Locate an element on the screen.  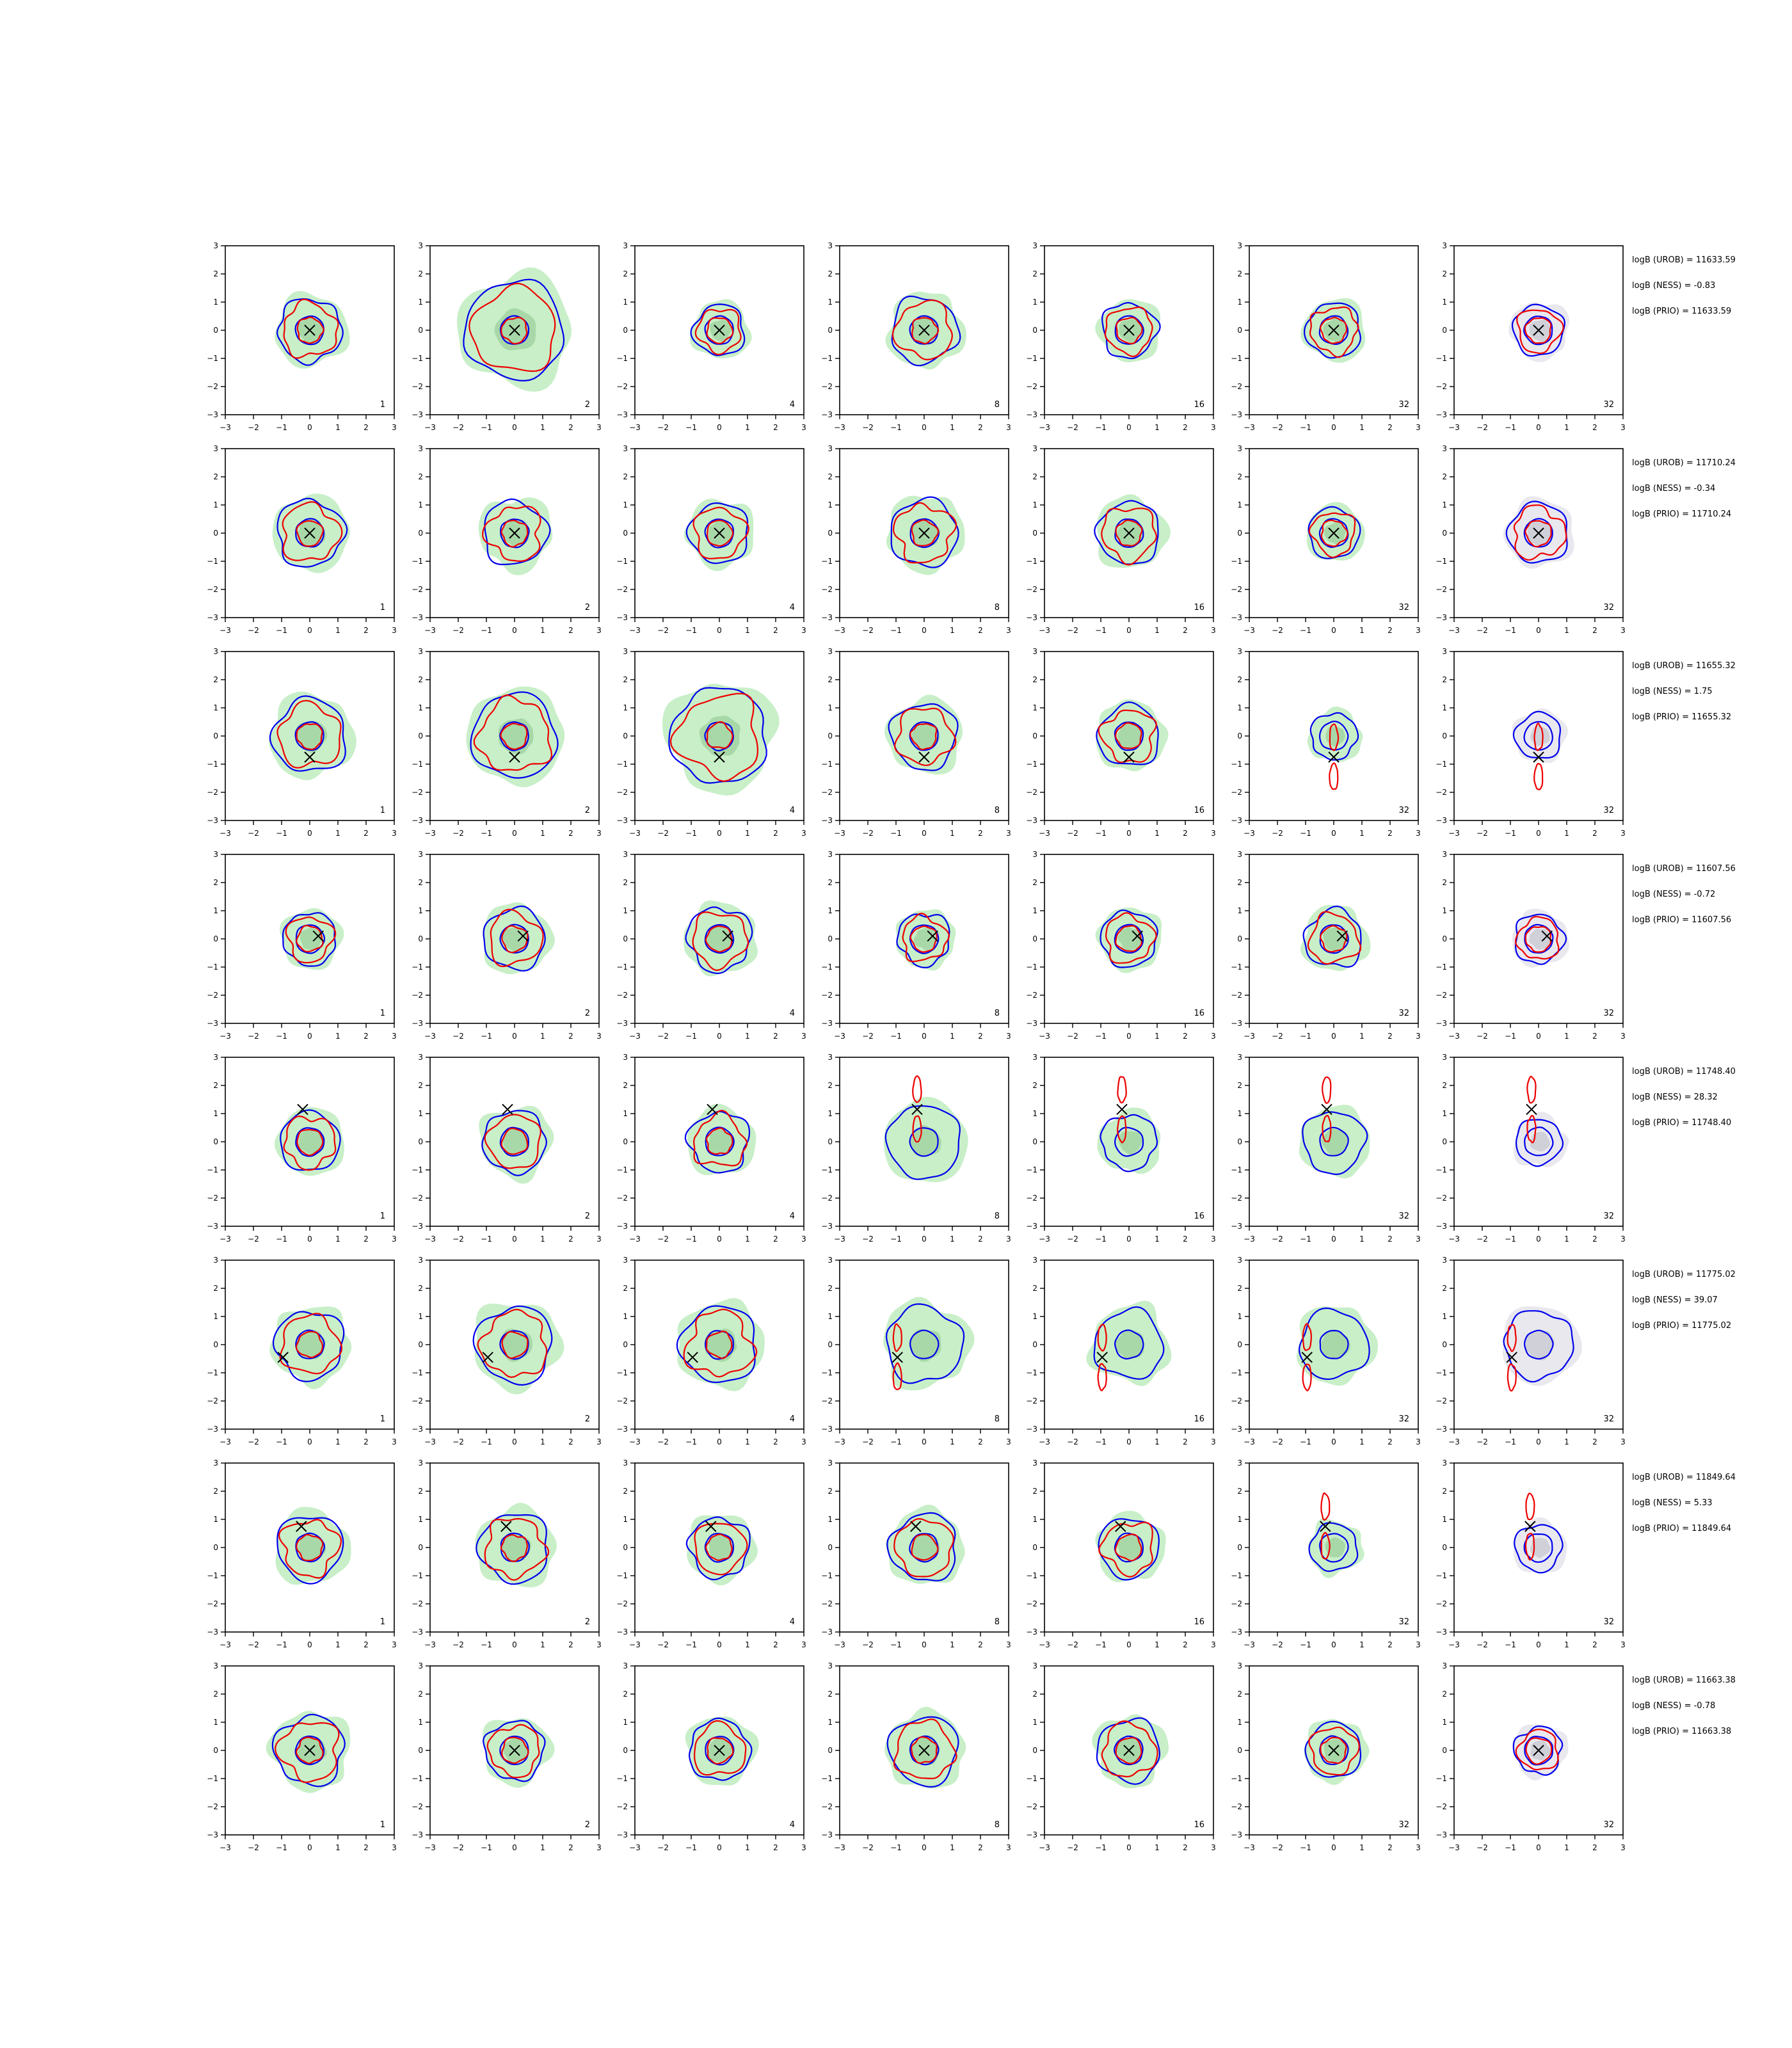
logb-stat-ness: logB (NESS) = 39.07 is located at coordinates (1675, 1300).